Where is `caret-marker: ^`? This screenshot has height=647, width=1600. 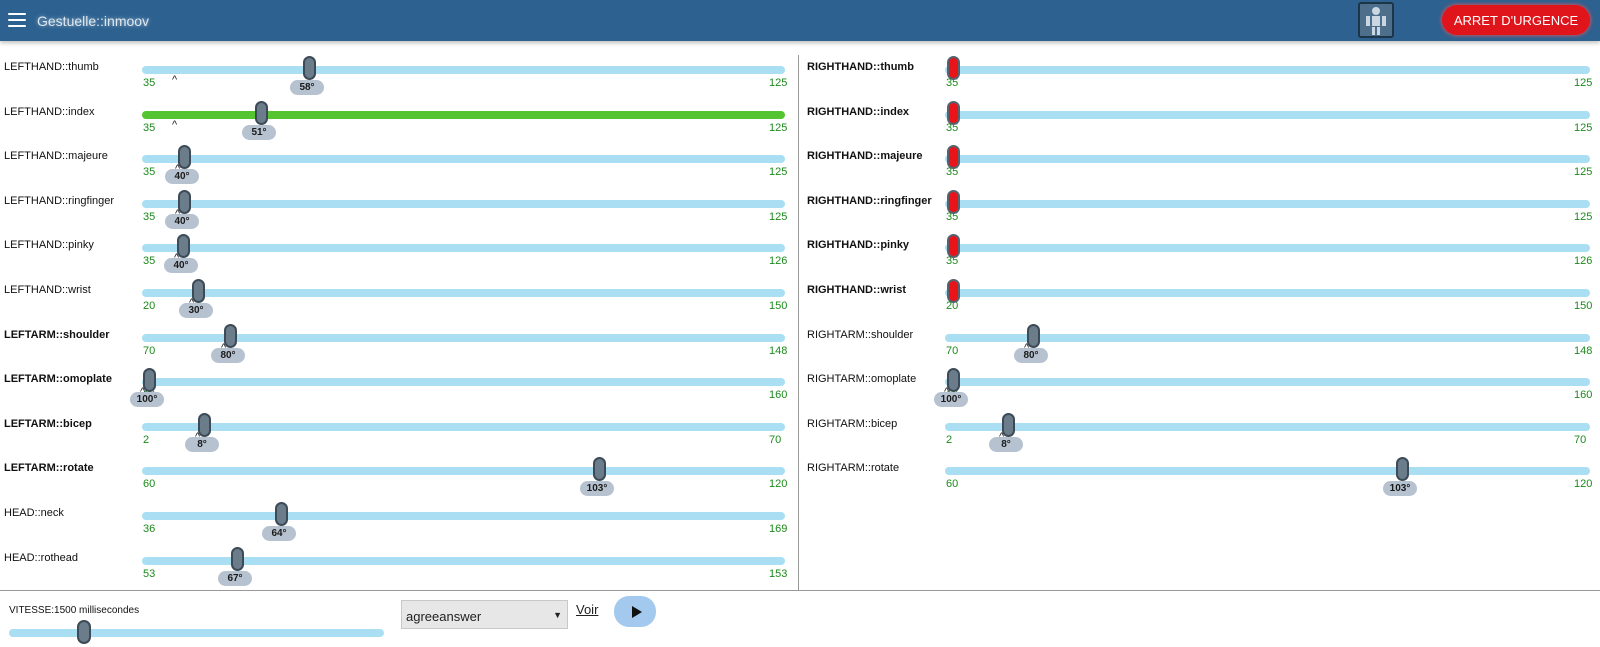
caret-marker: ^ is located at coordinates (175, 124).